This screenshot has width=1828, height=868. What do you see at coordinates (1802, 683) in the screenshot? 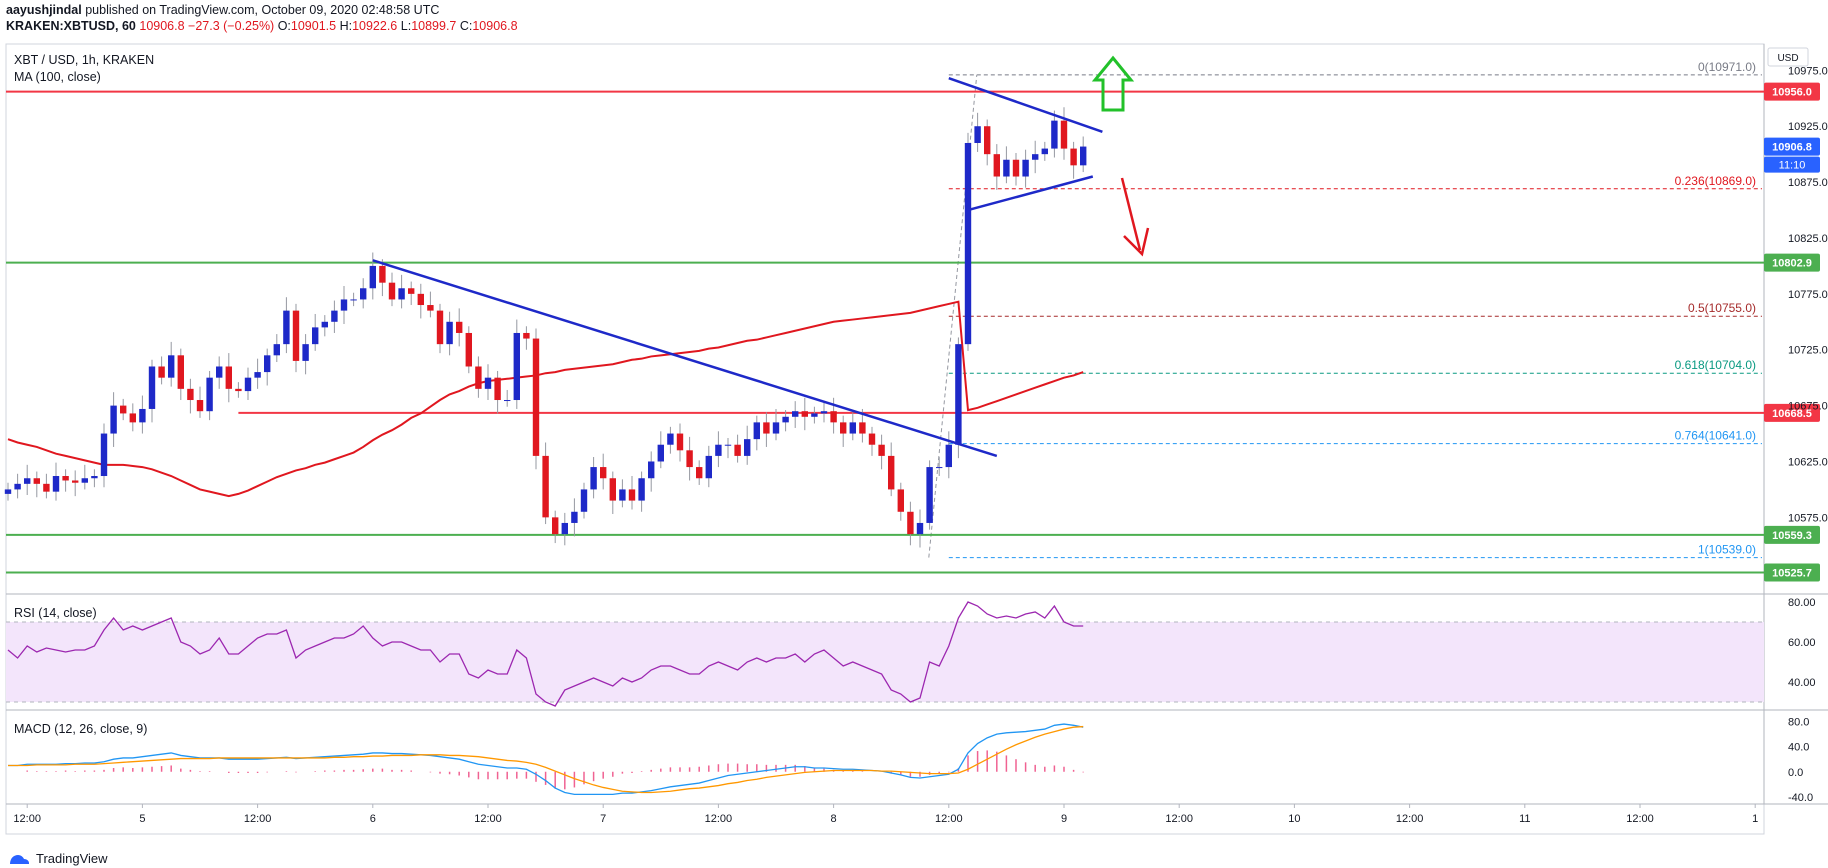
I see `rsi-tick-label: 40.00` at bounding box center [1802, 683].